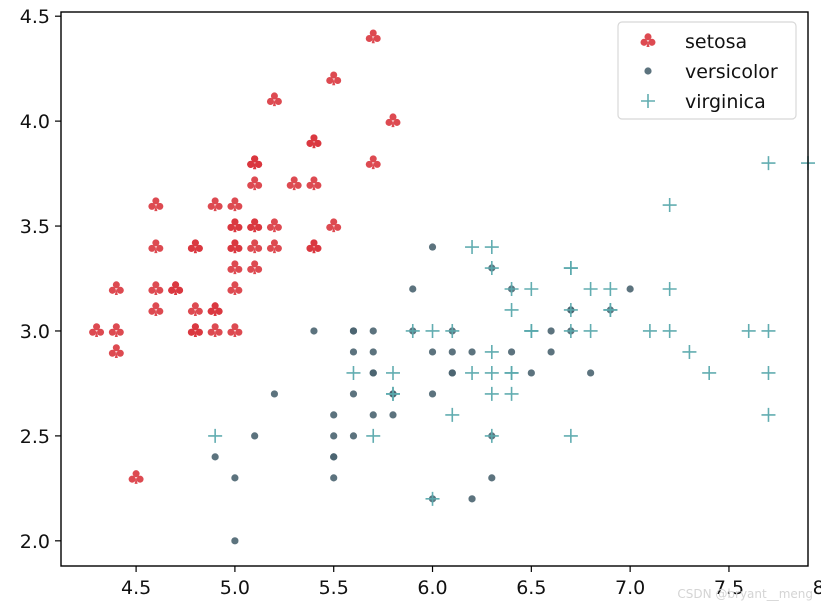 Image resolution: width=821 pixels, height=607 pixels. I want to click on x-tick-label: 5.0, so click(235, 588).